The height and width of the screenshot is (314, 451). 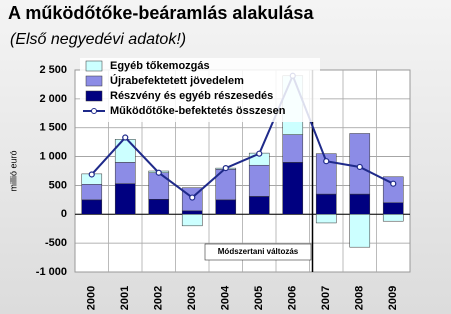 What do you see at coordinates (56, 243) in the screenshot?
I see `y-tick-label: -500` at bounding box center [56, 243].